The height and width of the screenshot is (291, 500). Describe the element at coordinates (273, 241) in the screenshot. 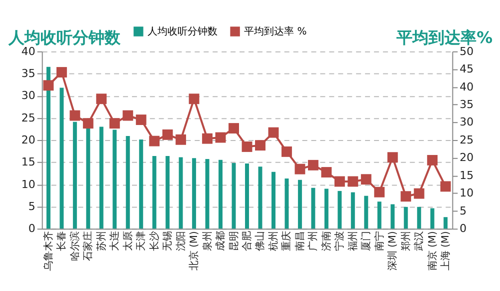

I see `x-tick-label: 杭州` at that location.